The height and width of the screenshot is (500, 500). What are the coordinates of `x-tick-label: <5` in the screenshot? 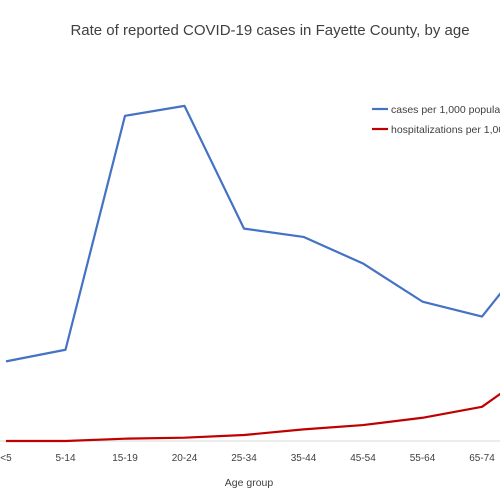 It's located at (6, 458).